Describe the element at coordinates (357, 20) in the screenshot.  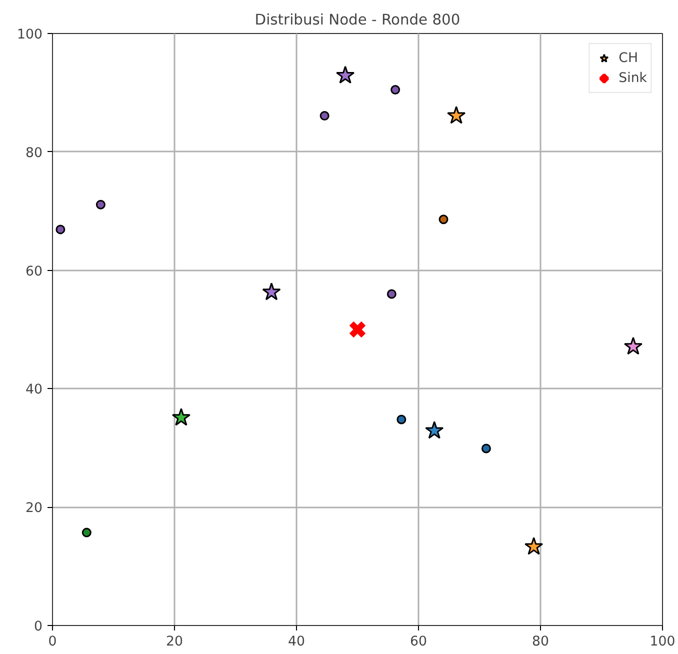
I see `chart-title: Distribusi Node - Ronde 800` at that location.